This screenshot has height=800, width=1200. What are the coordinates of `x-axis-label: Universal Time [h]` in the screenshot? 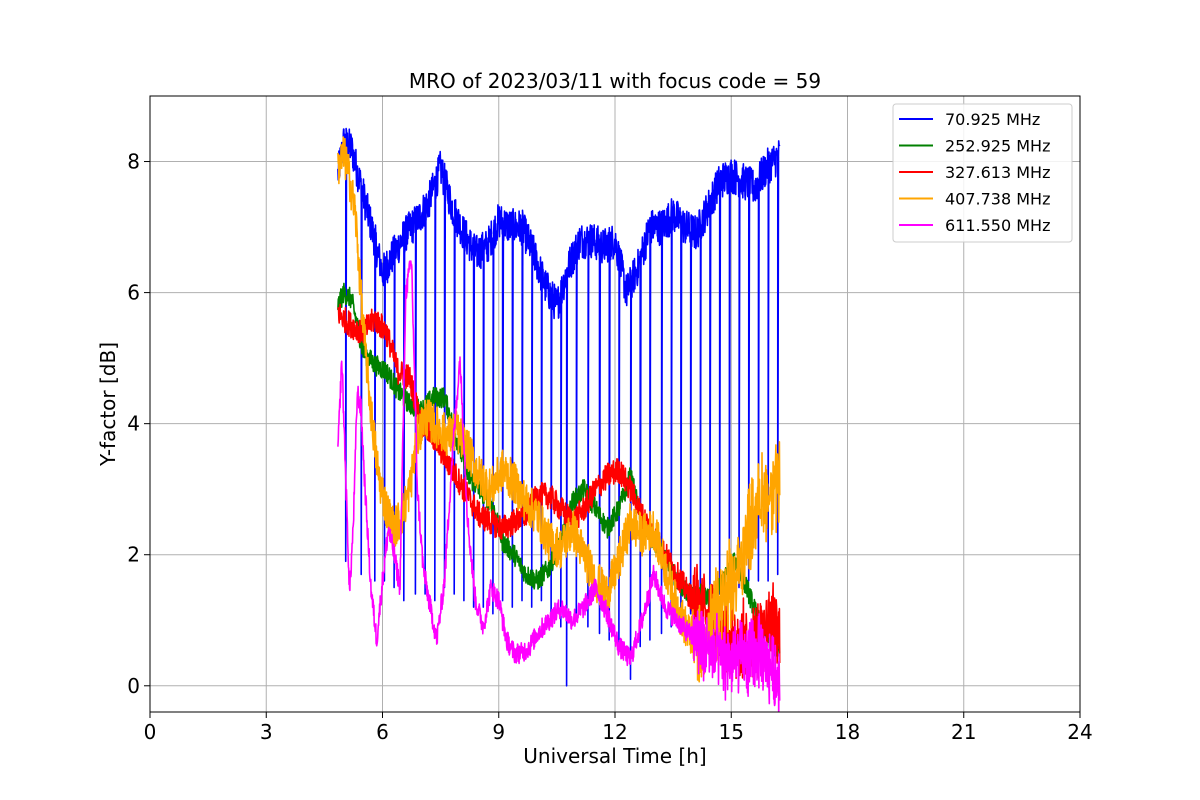 It's located at (614, 756).